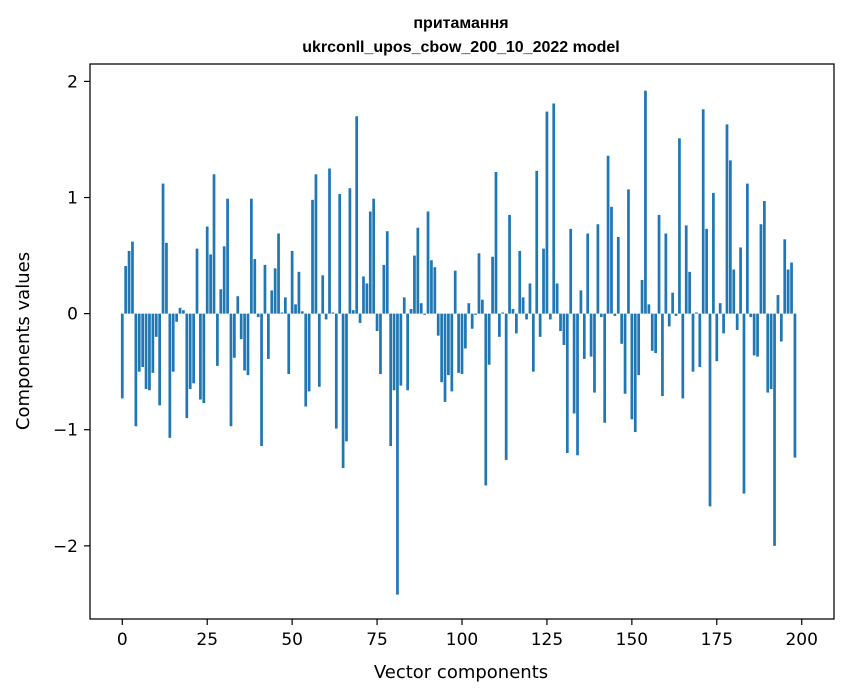  What do you see at coordinates (717, 640) in the screenshot?
I see `x-tick-label: 175` at bounding box center [717, 640].